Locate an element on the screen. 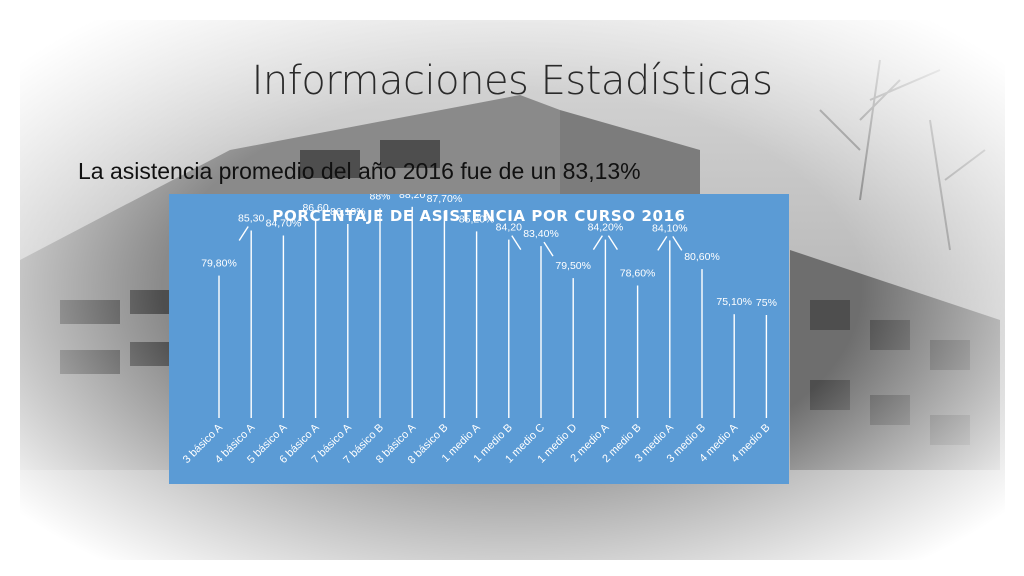  data-label-14: 84,10% is located at coordinates (670, 228).